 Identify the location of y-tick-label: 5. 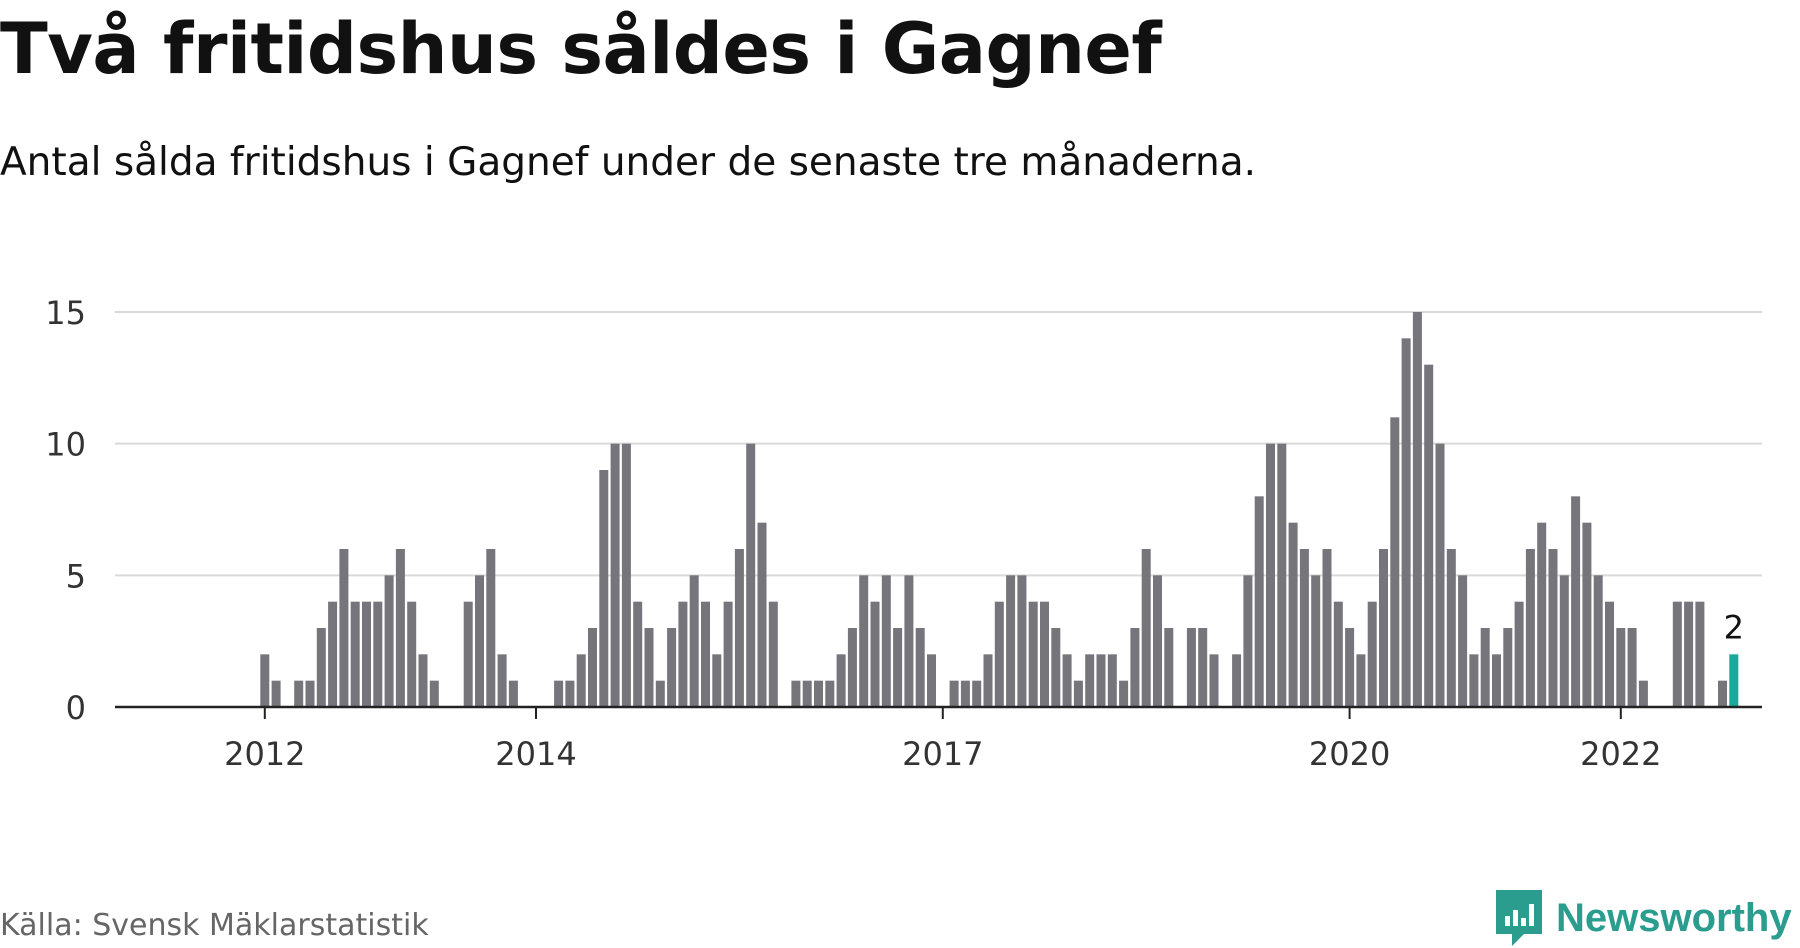
(76, 576).